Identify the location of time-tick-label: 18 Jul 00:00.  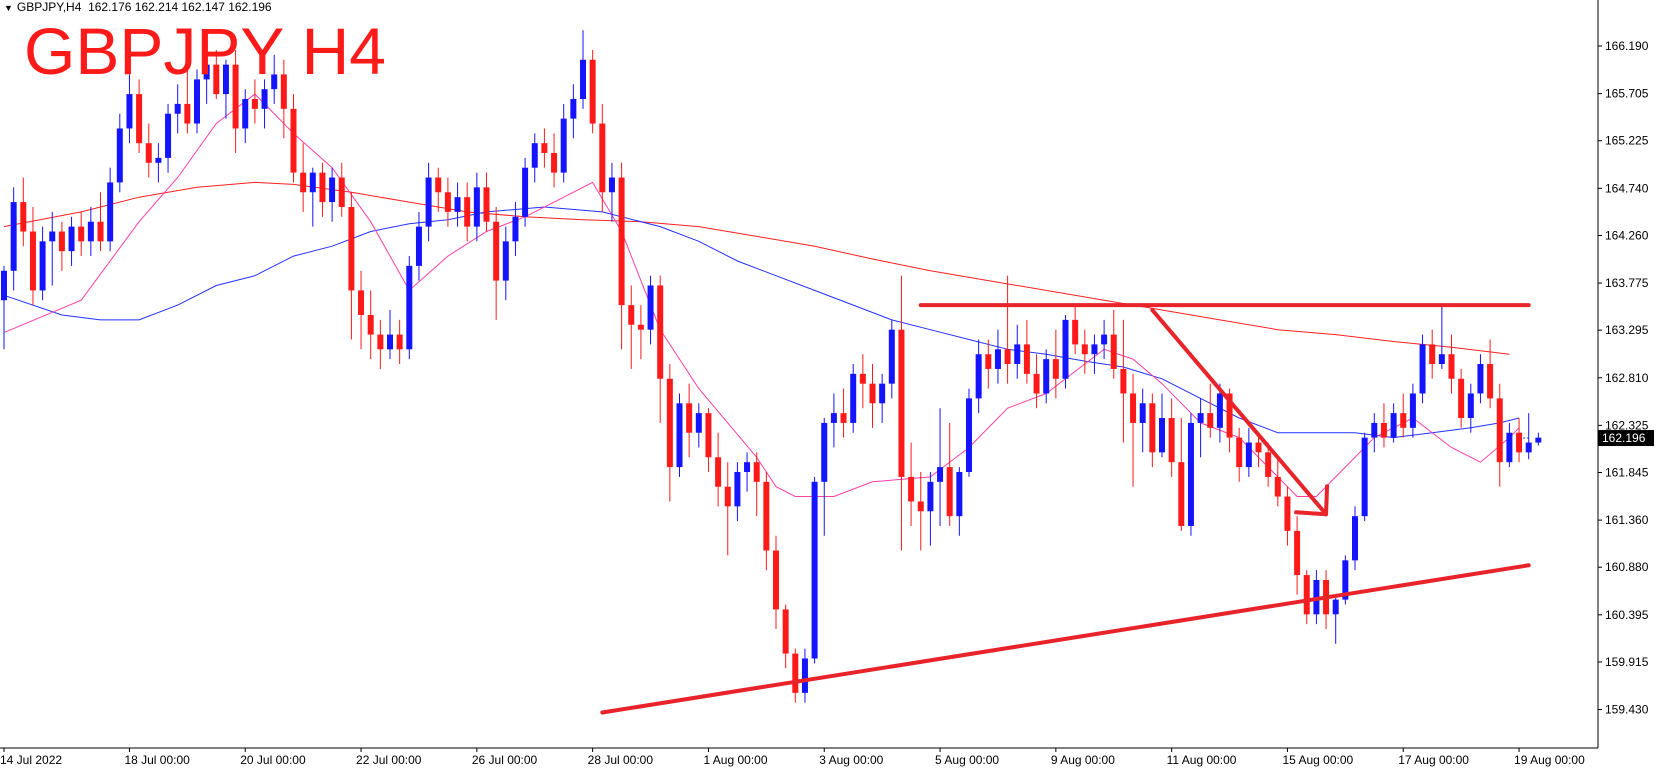
(157, 760).